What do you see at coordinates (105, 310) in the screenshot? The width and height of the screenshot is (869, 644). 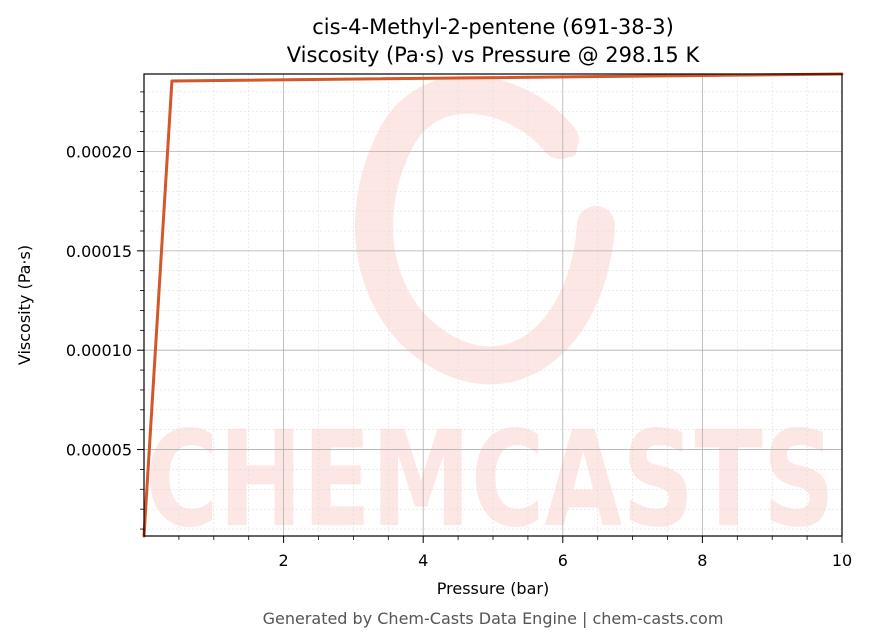 I see `y-axis-ticks: 0.00005 0.00010 0.00015 0.00020` at bounding box center [105, 310].